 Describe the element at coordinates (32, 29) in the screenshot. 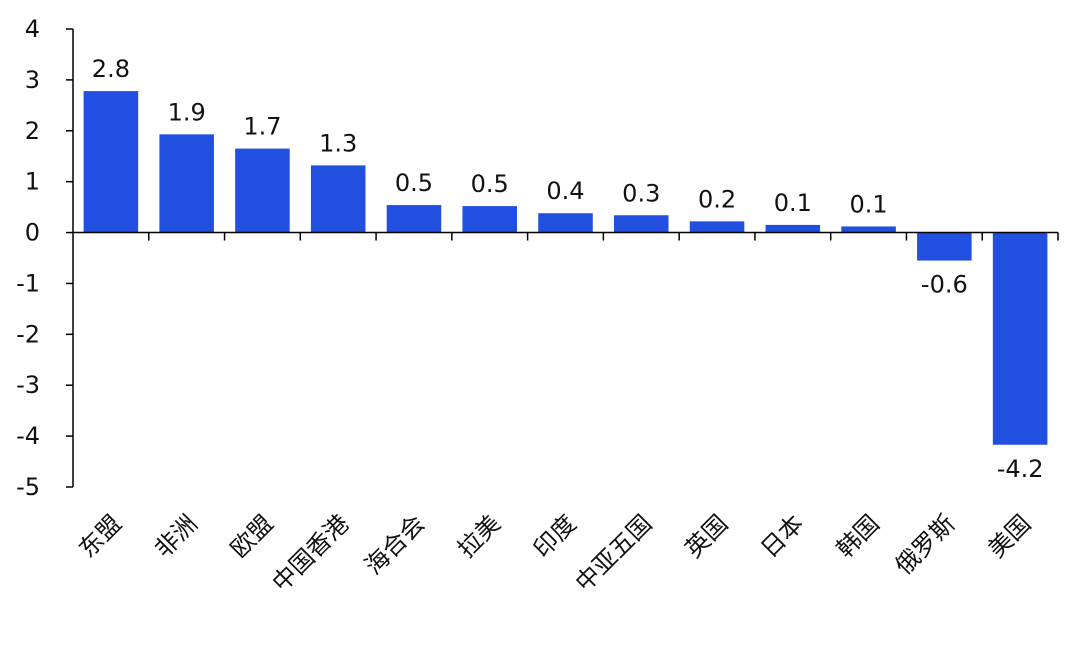

I see `y-tick-label: 4` at that location.